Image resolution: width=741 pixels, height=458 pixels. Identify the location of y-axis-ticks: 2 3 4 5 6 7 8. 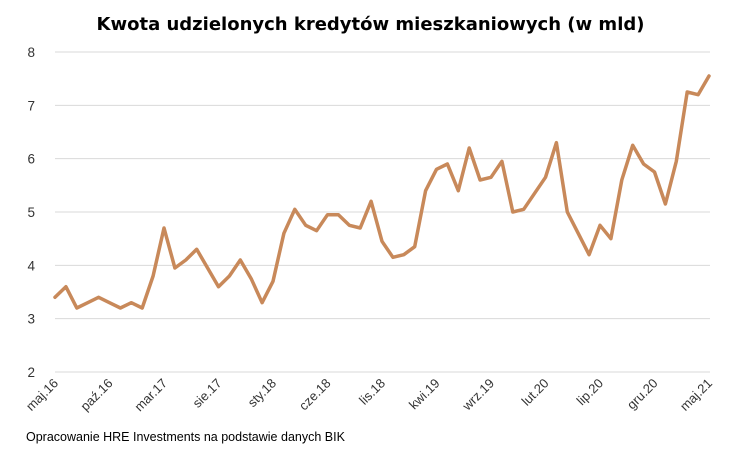
(31, 212).